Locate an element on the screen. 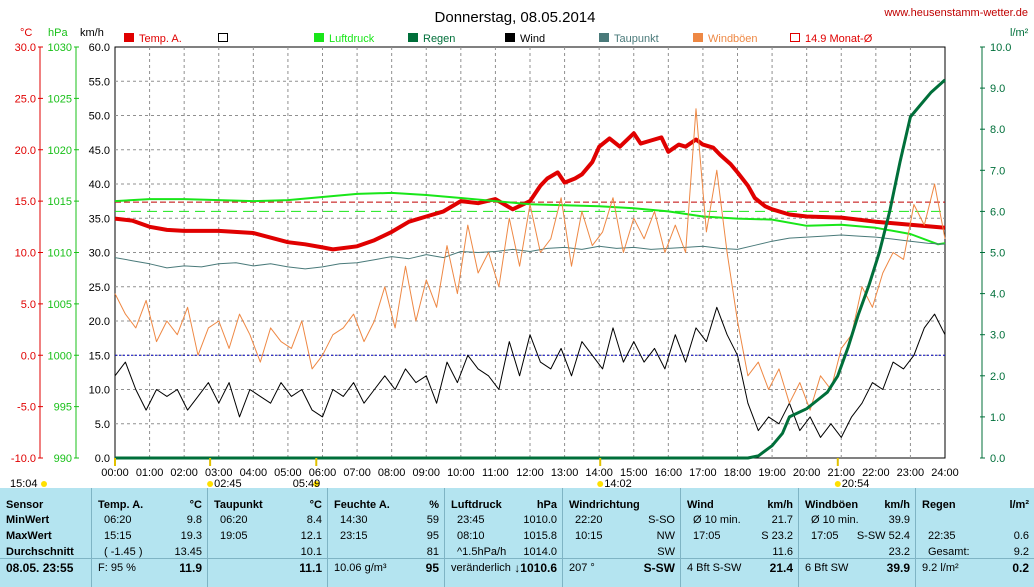 This screenshot has width=1034, height=587. unit-press: hPa is located at coordinates (58, 33).